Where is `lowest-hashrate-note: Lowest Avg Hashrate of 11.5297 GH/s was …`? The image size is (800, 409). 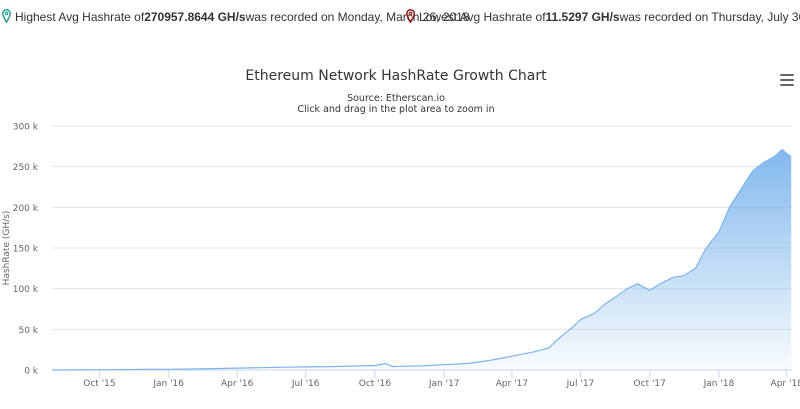
lowest-hashrate-note: Lowest Avg Hashrate of 11.5297 GH/s was … is located at coordinates (603, 16).